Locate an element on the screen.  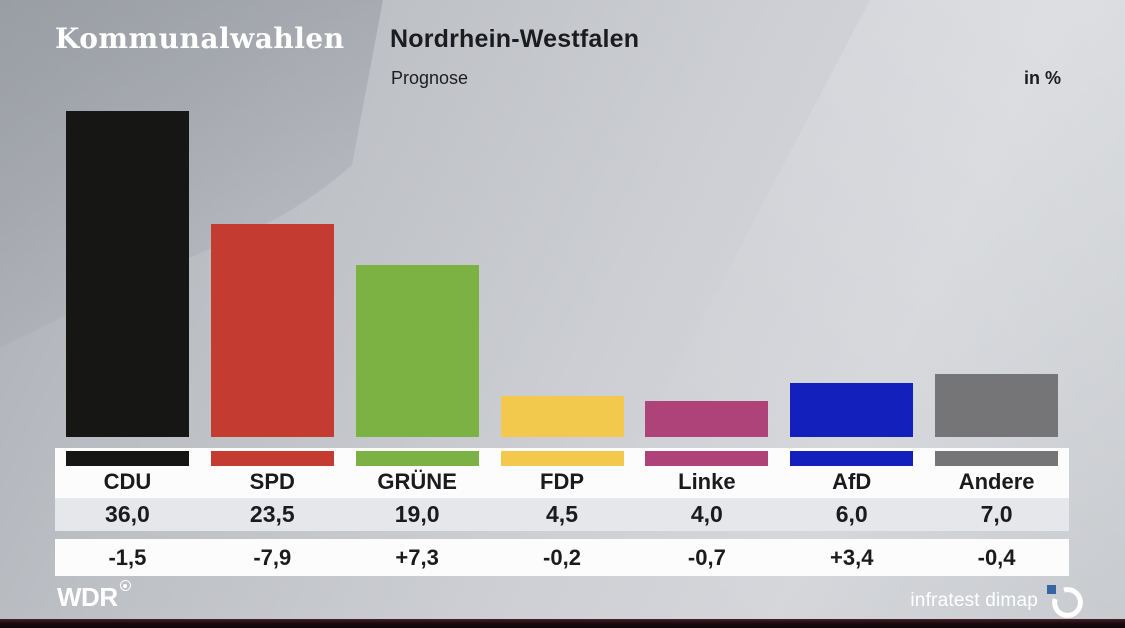
bar-cdu is located at coordinates (127, 274).